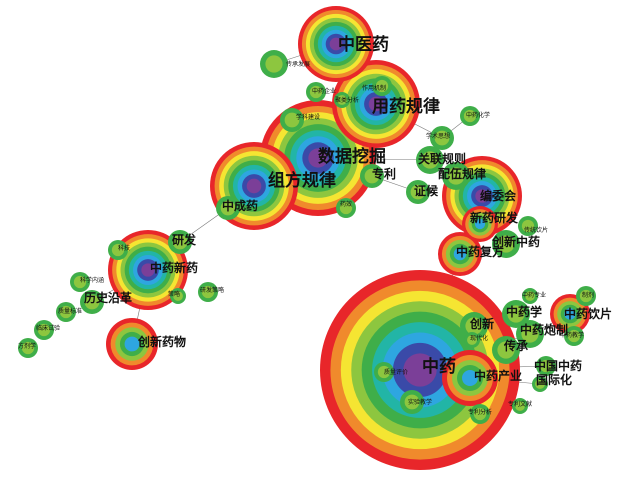  Describe the element at coordinates (462, 173) in the screenshot. I see `label-peiwuguilv: 配伍规律` at that location.